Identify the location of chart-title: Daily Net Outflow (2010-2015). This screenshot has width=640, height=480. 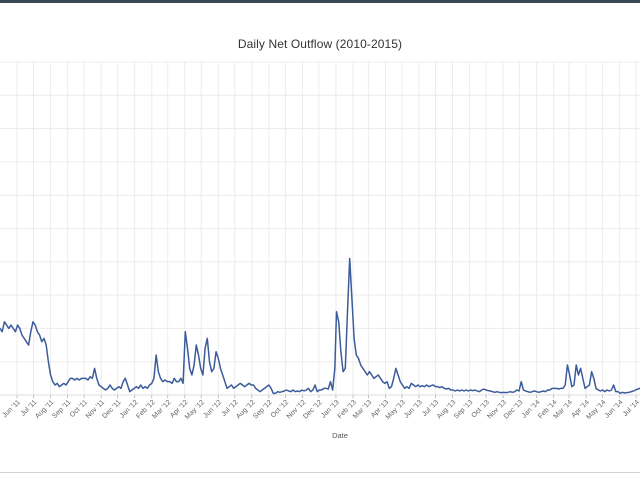
(320, 44).